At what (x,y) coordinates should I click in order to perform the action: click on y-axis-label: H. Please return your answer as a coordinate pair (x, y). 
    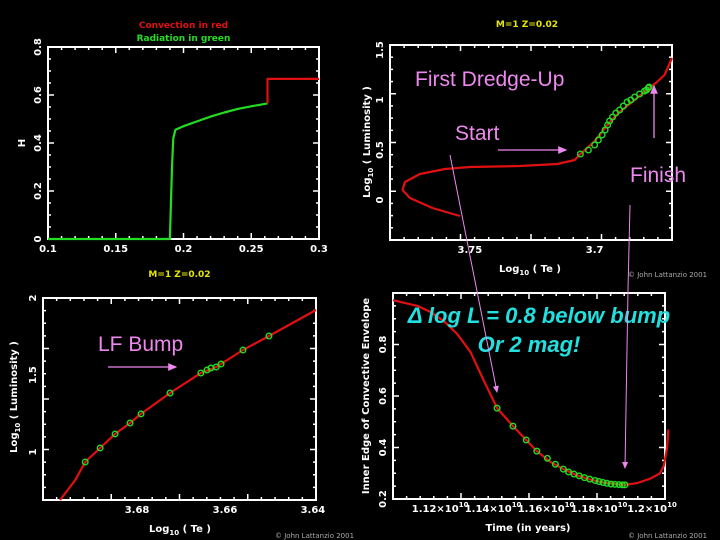
    Looking at the image, I should click on (22, 143).